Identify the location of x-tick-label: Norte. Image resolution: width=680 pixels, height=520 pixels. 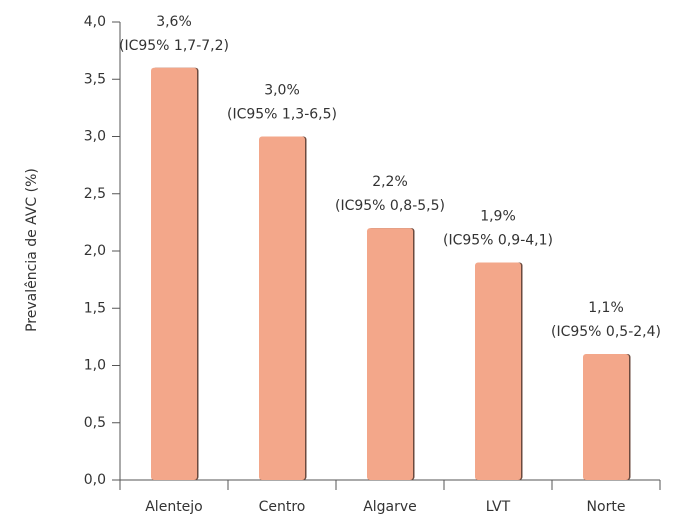
(606, 507).